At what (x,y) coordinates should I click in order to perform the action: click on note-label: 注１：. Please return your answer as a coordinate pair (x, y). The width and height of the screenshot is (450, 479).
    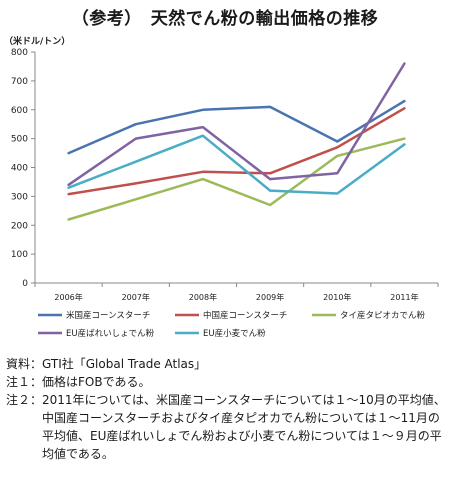
    Looking at the image, I should click on (24, 382).